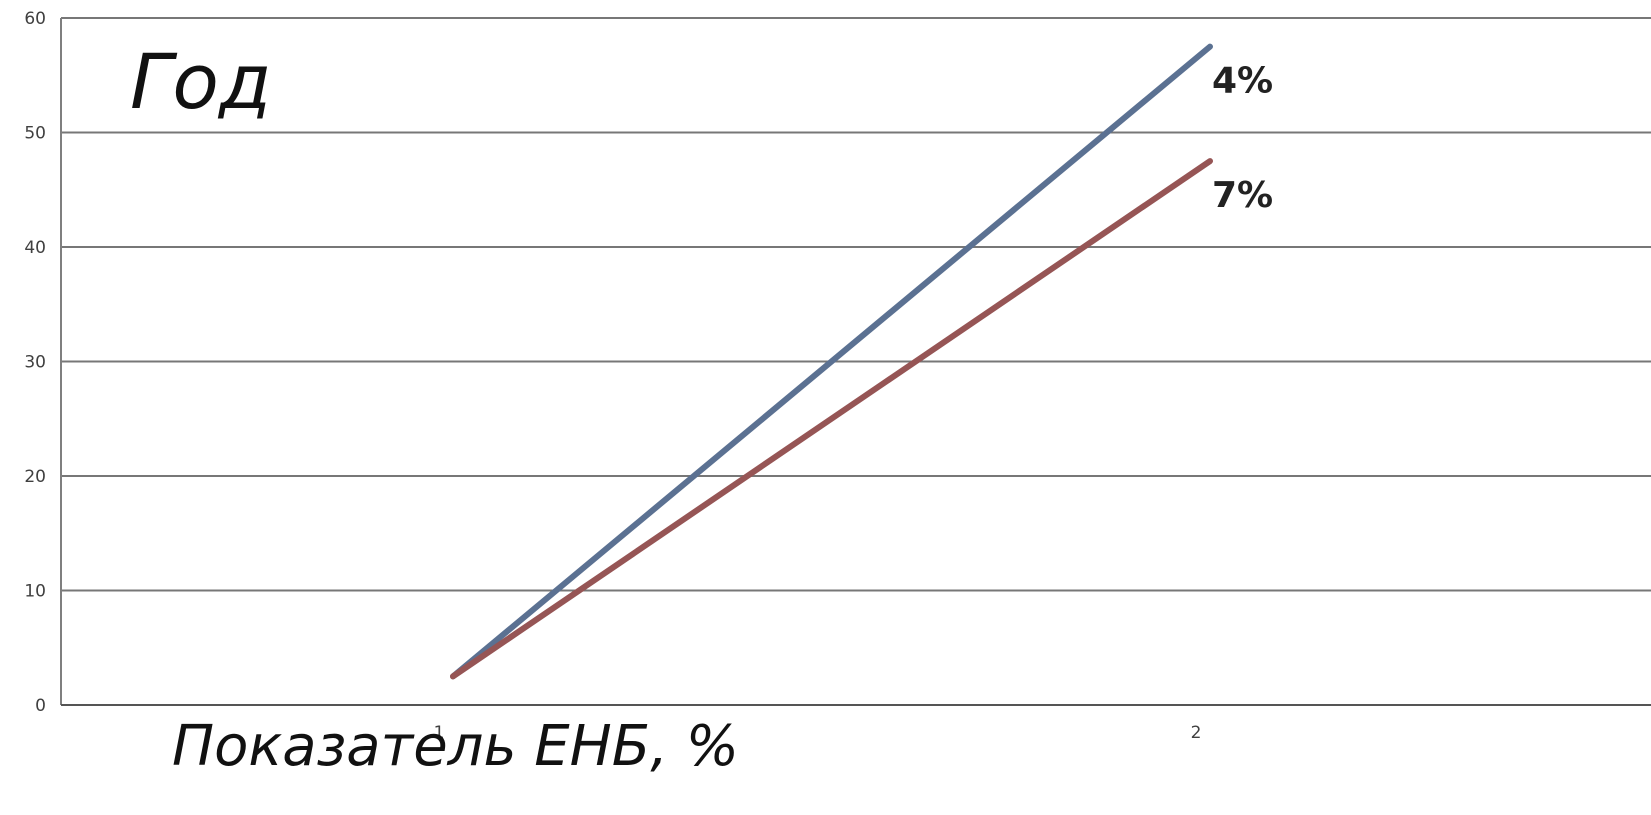  I want to click on y-tick-labels: 0 10 20 30 40 50 60, so click(35, 362).